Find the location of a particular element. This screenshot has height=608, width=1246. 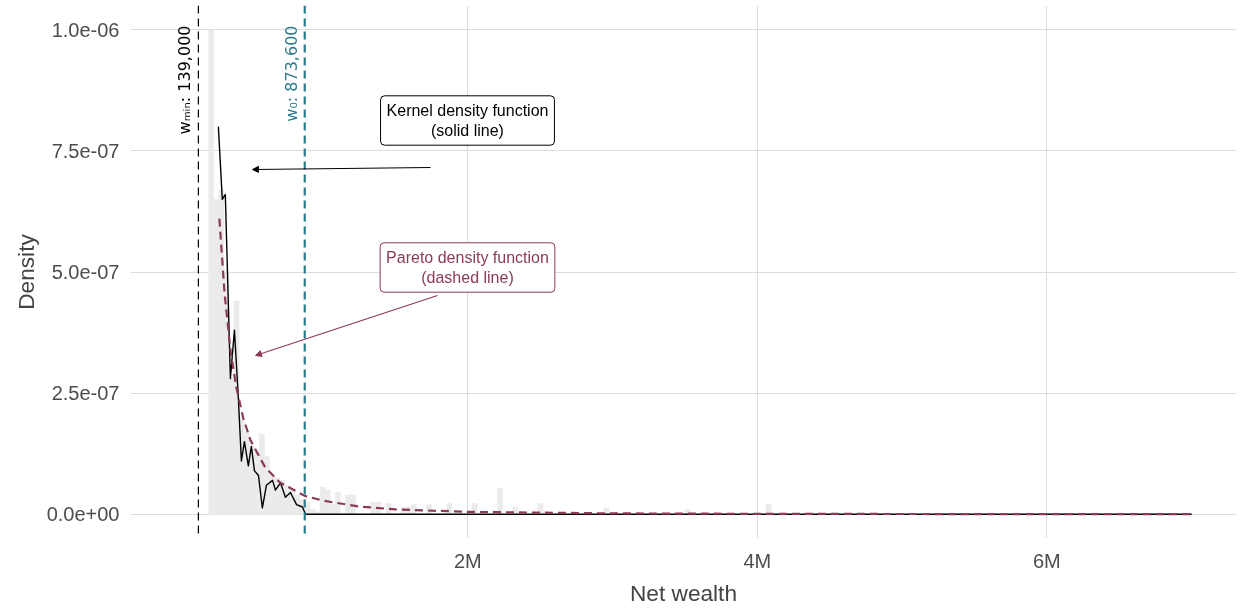

annotation: Kernel density function (solid line) is located at coordinates (467, 120).